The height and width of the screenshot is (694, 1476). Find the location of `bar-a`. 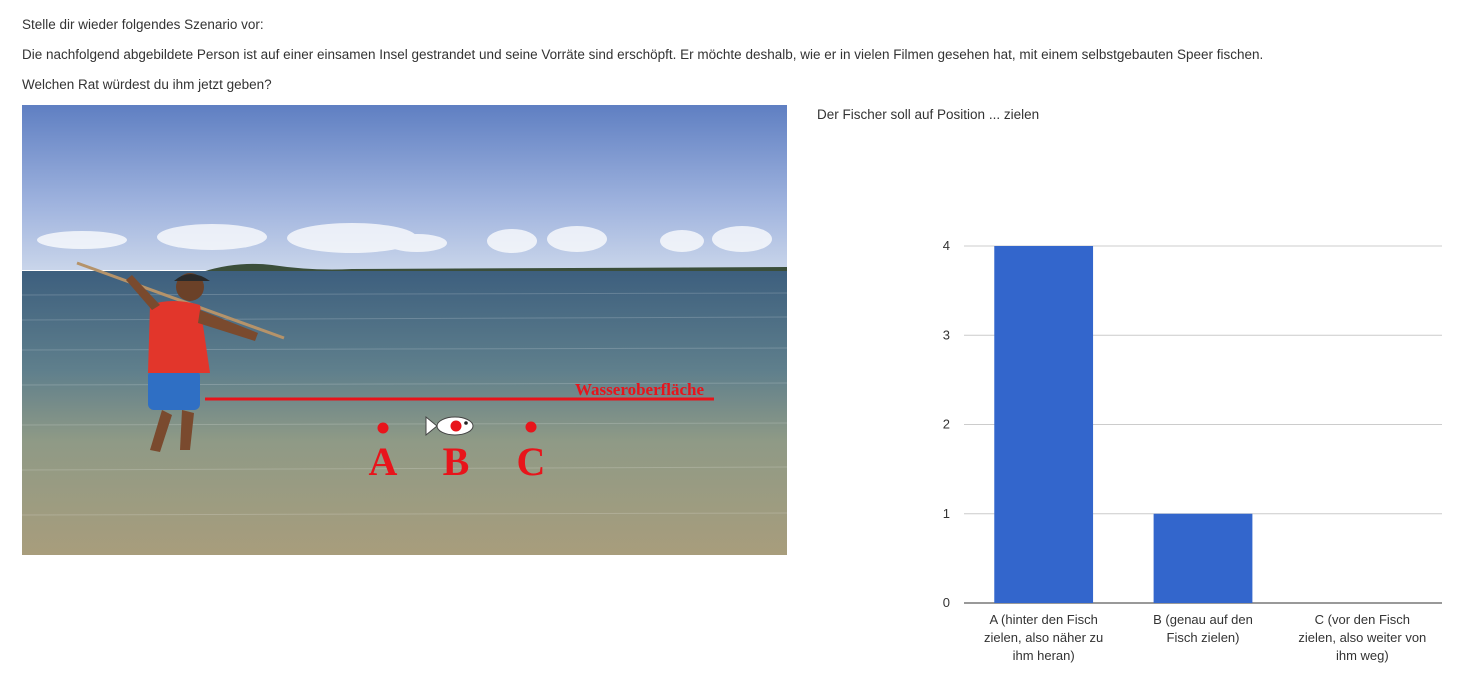

bar-a is located at coordinates (1044, 424).